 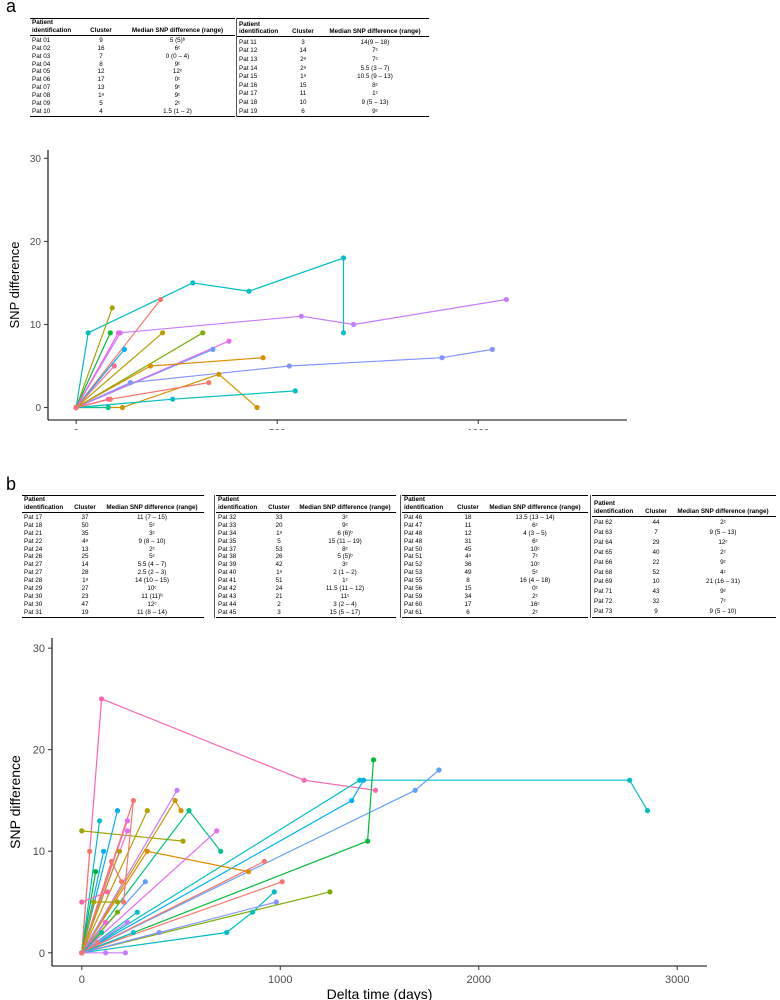 I want to click on table-row: Pat 27 28 2.5 (2 – 3), so click(x=113, y=573).